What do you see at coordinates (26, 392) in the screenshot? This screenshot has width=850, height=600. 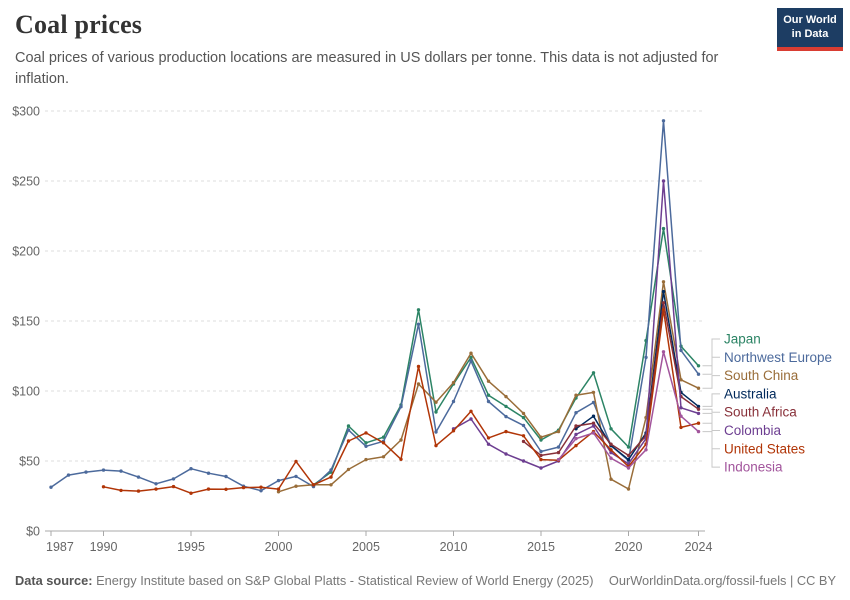 I see `y-tick-label: $100` at bounding box center [26, 392].